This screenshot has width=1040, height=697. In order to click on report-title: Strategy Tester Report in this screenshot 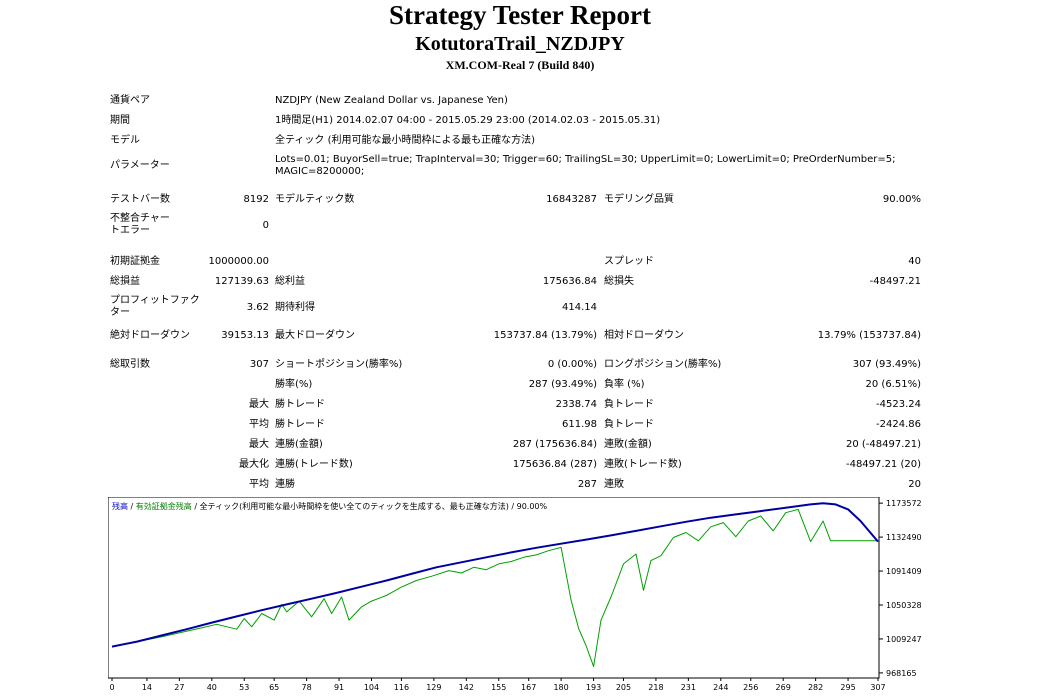, I will do `click(520, 15)`.